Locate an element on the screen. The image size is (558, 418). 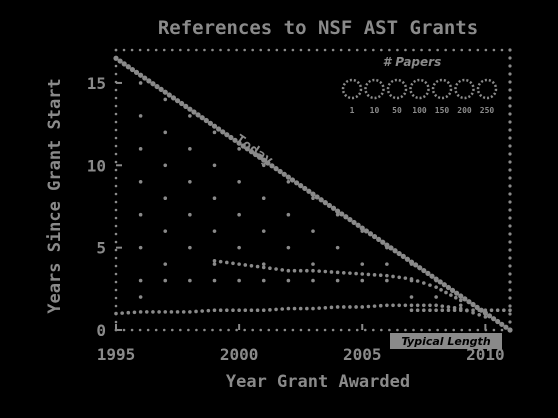
x-tick-label: 1995 is located at coordinates (116, 354).